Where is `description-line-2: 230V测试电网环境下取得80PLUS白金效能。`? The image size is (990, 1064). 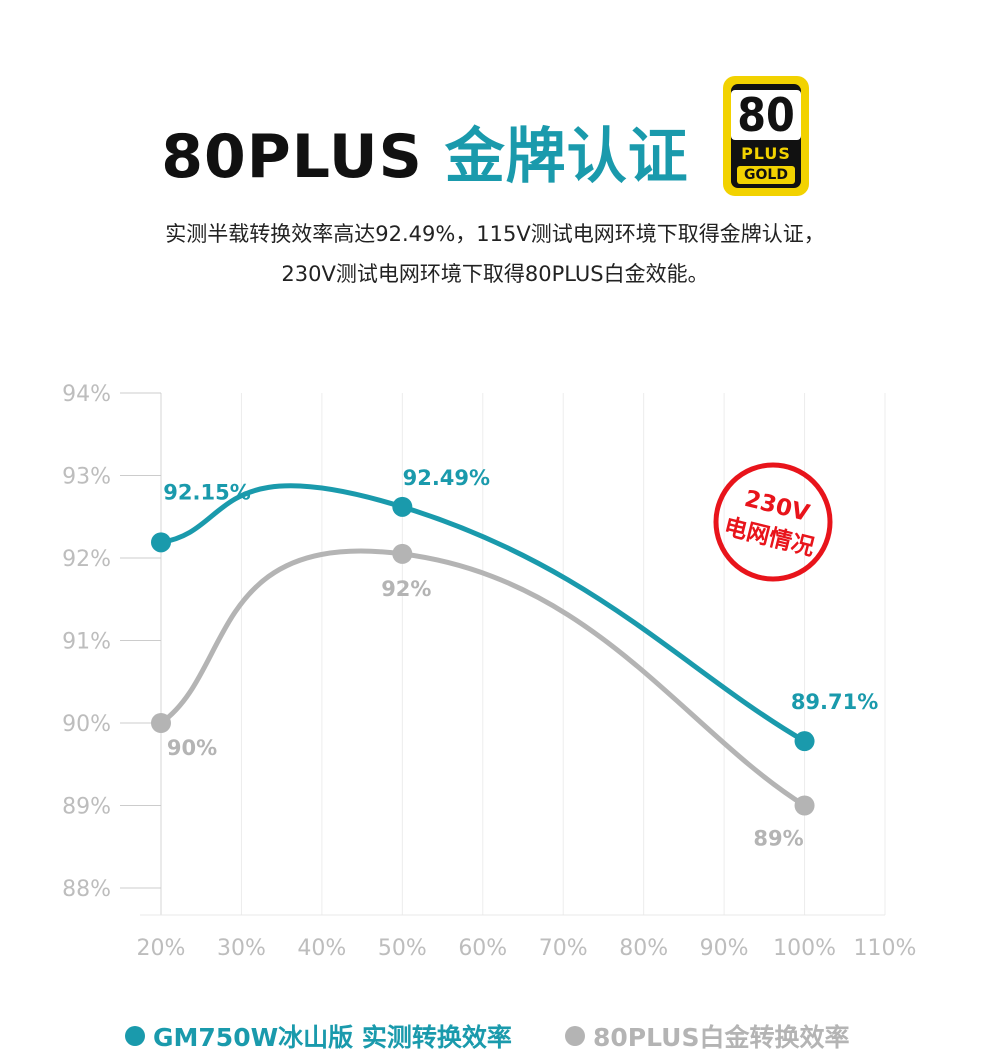 description-line-2: 230V测试电网环境下取得80PLUS白金效能。 is located at coordinates (495, 274).